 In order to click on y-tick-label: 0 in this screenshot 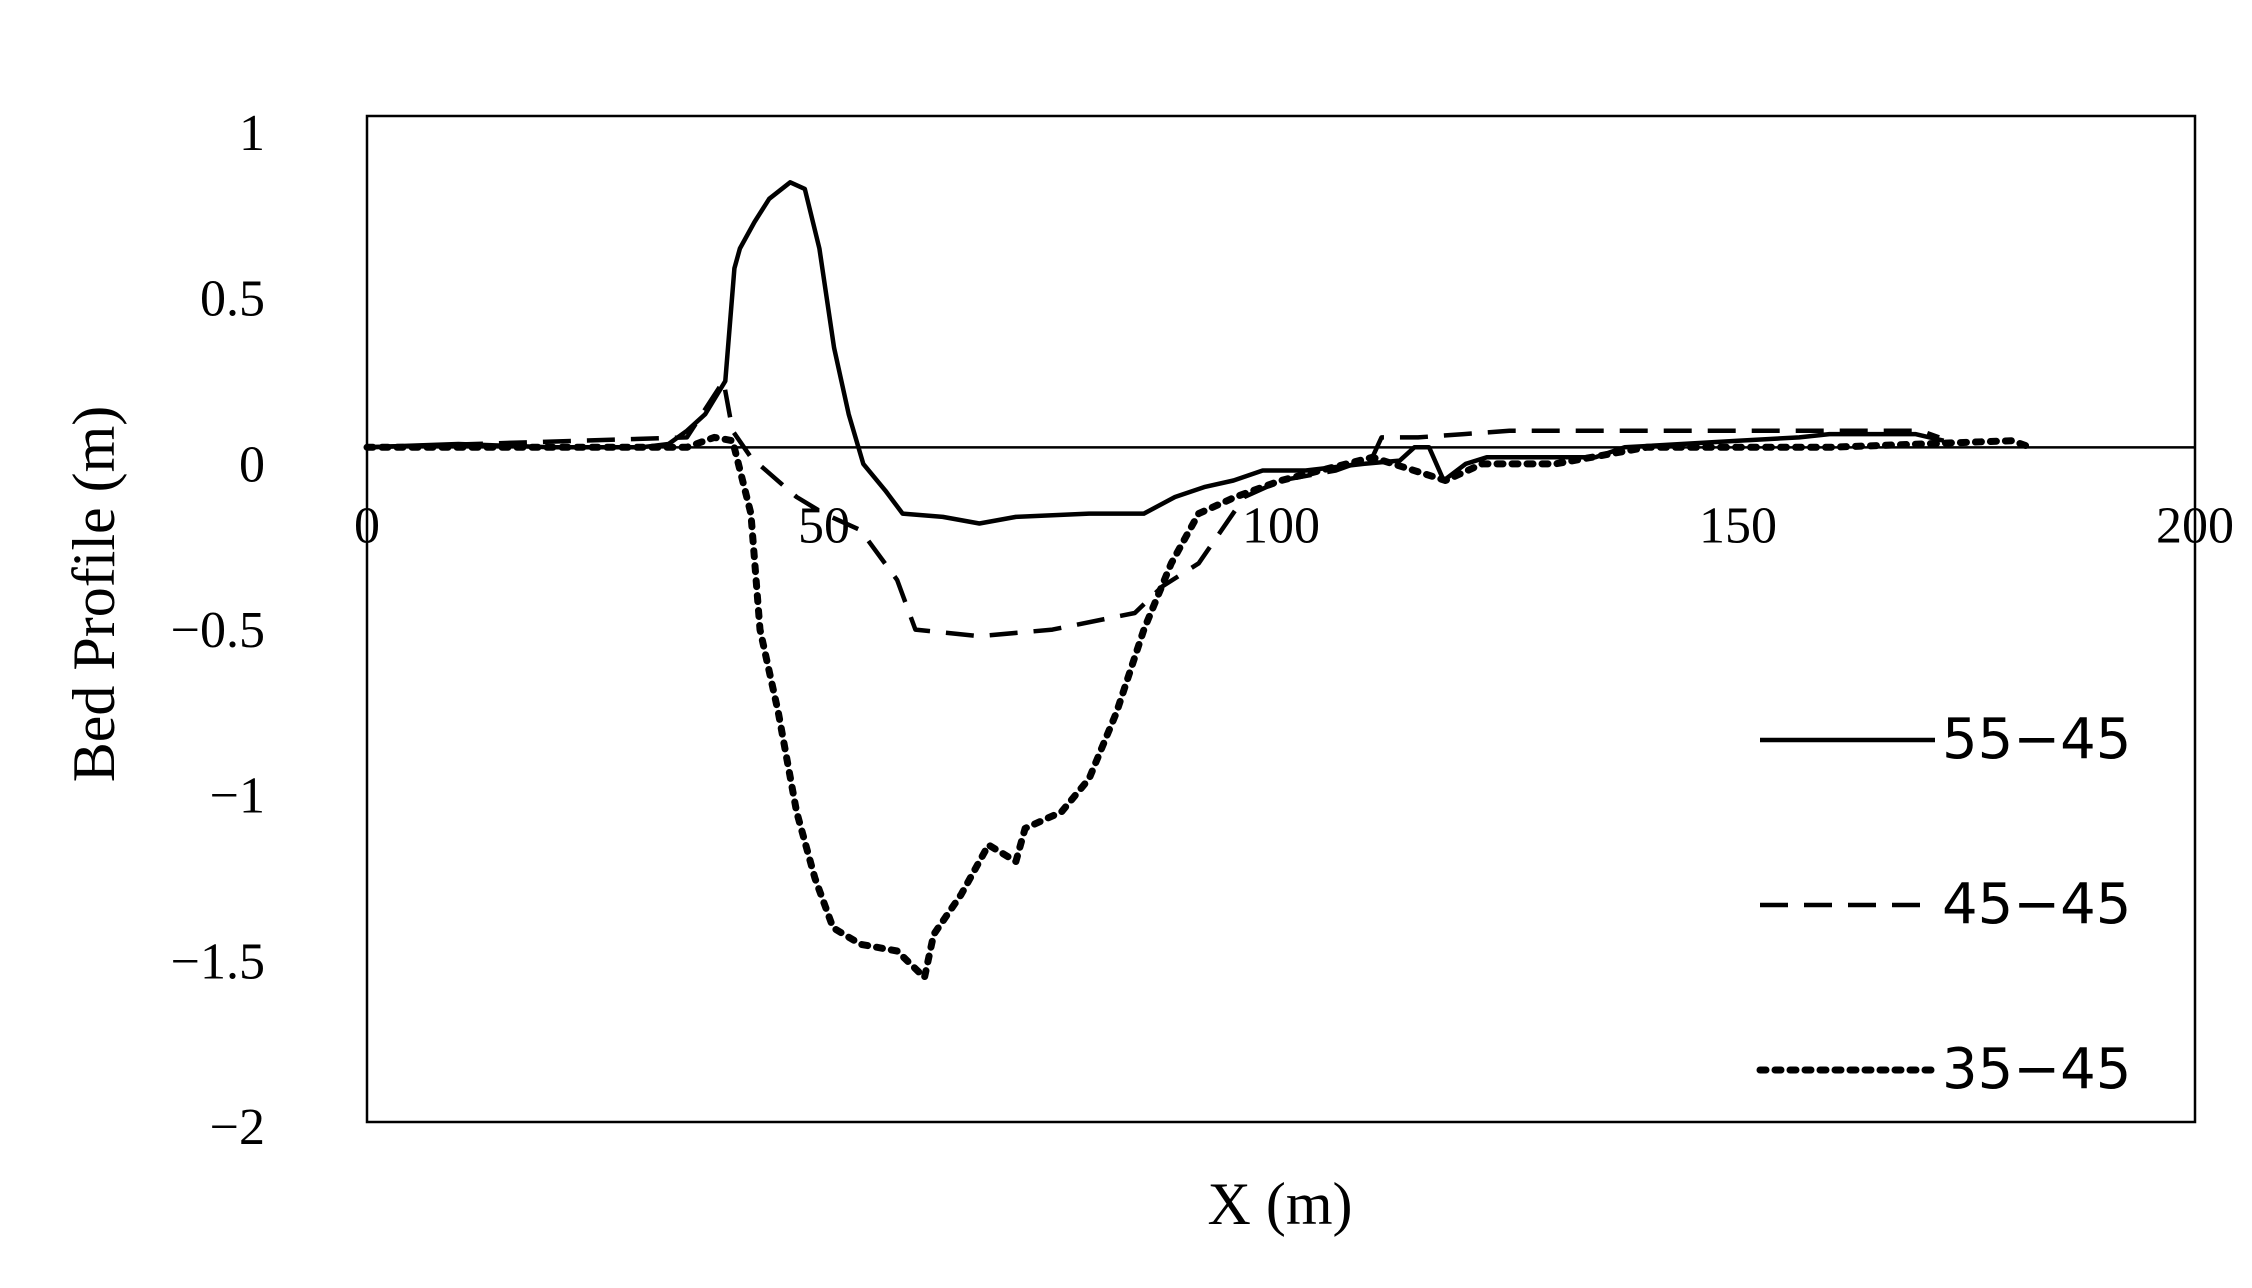, I will do `click(252, 464)`.